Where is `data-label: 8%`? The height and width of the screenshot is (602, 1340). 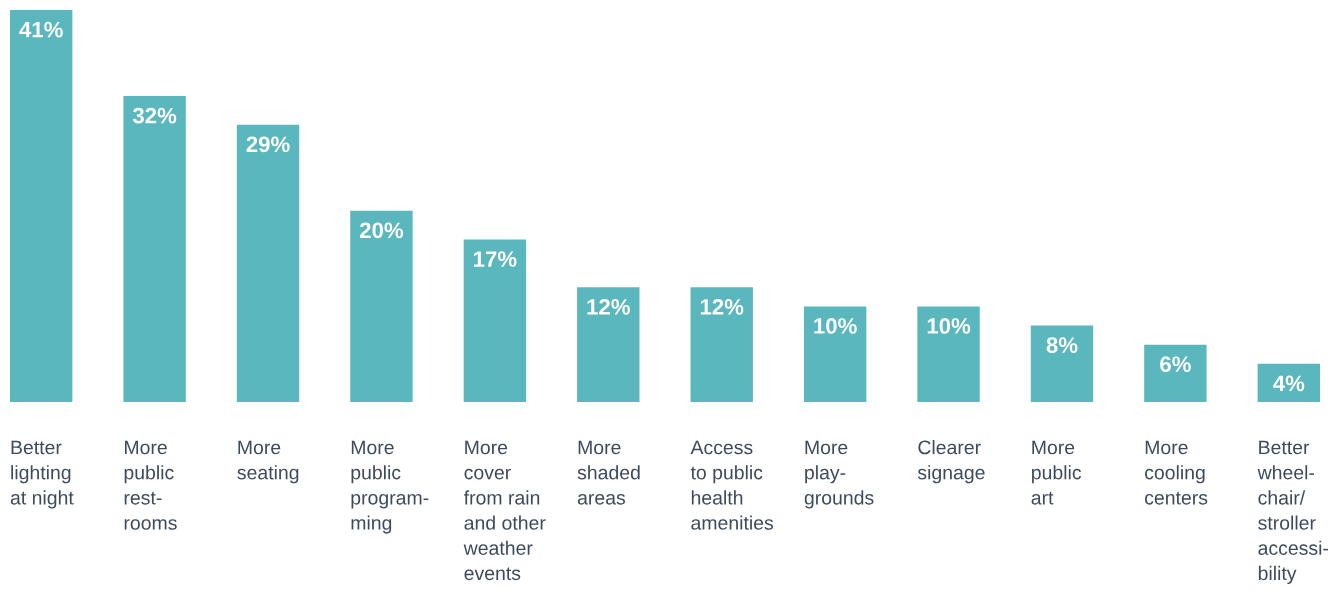 data-label: 8% is located at coordinates (1062, 345).